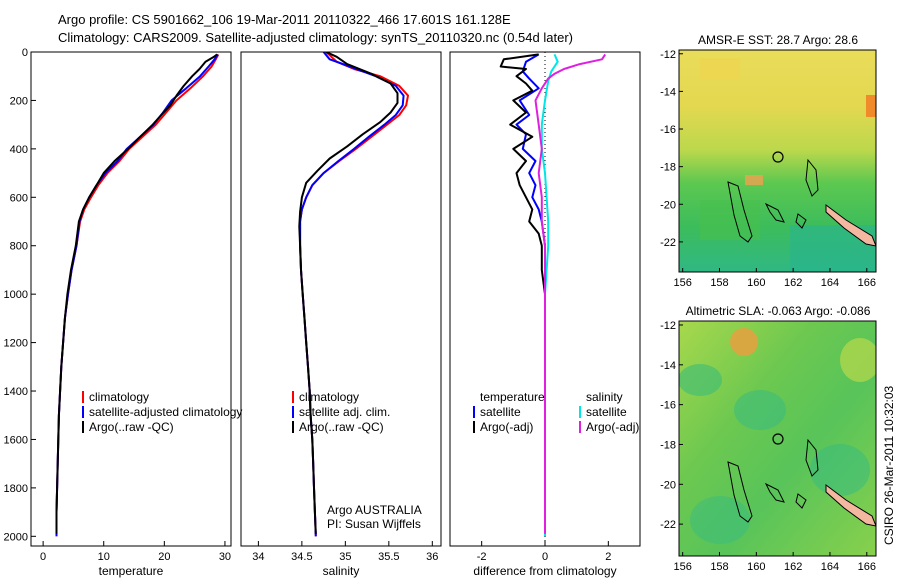 The width and height of the screenshot is (900, 580). I want to click on sst-argo-marker, so click(778, 157).